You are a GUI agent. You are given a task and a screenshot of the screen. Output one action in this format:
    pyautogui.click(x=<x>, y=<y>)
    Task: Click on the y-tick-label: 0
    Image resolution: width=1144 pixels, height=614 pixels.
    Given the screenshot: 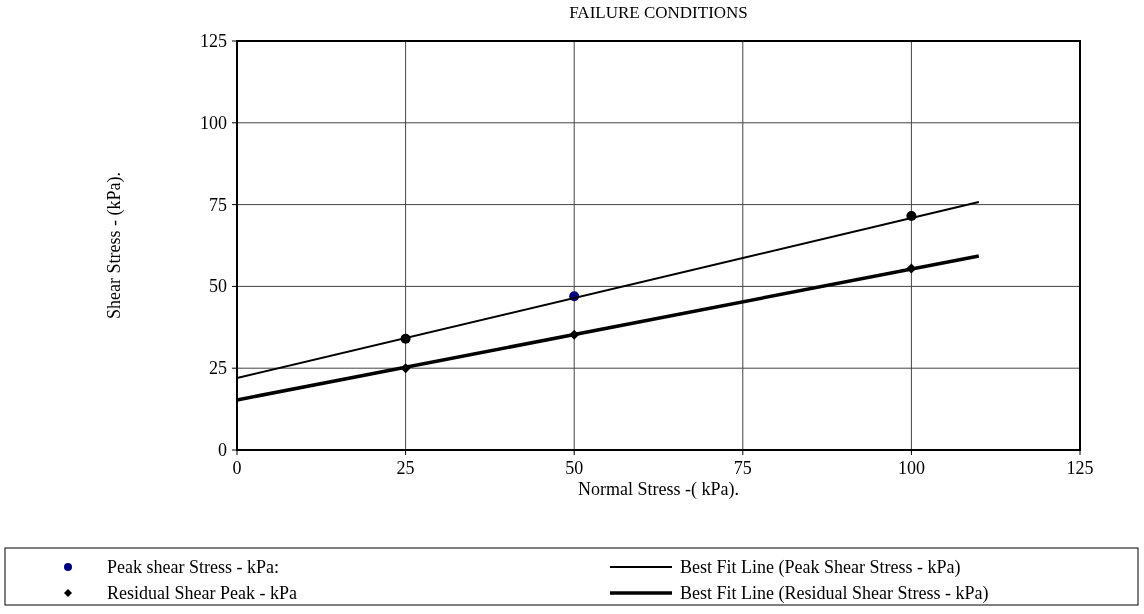 What is the action you would take?
    pyautogui.click(x=222, y=450)
    